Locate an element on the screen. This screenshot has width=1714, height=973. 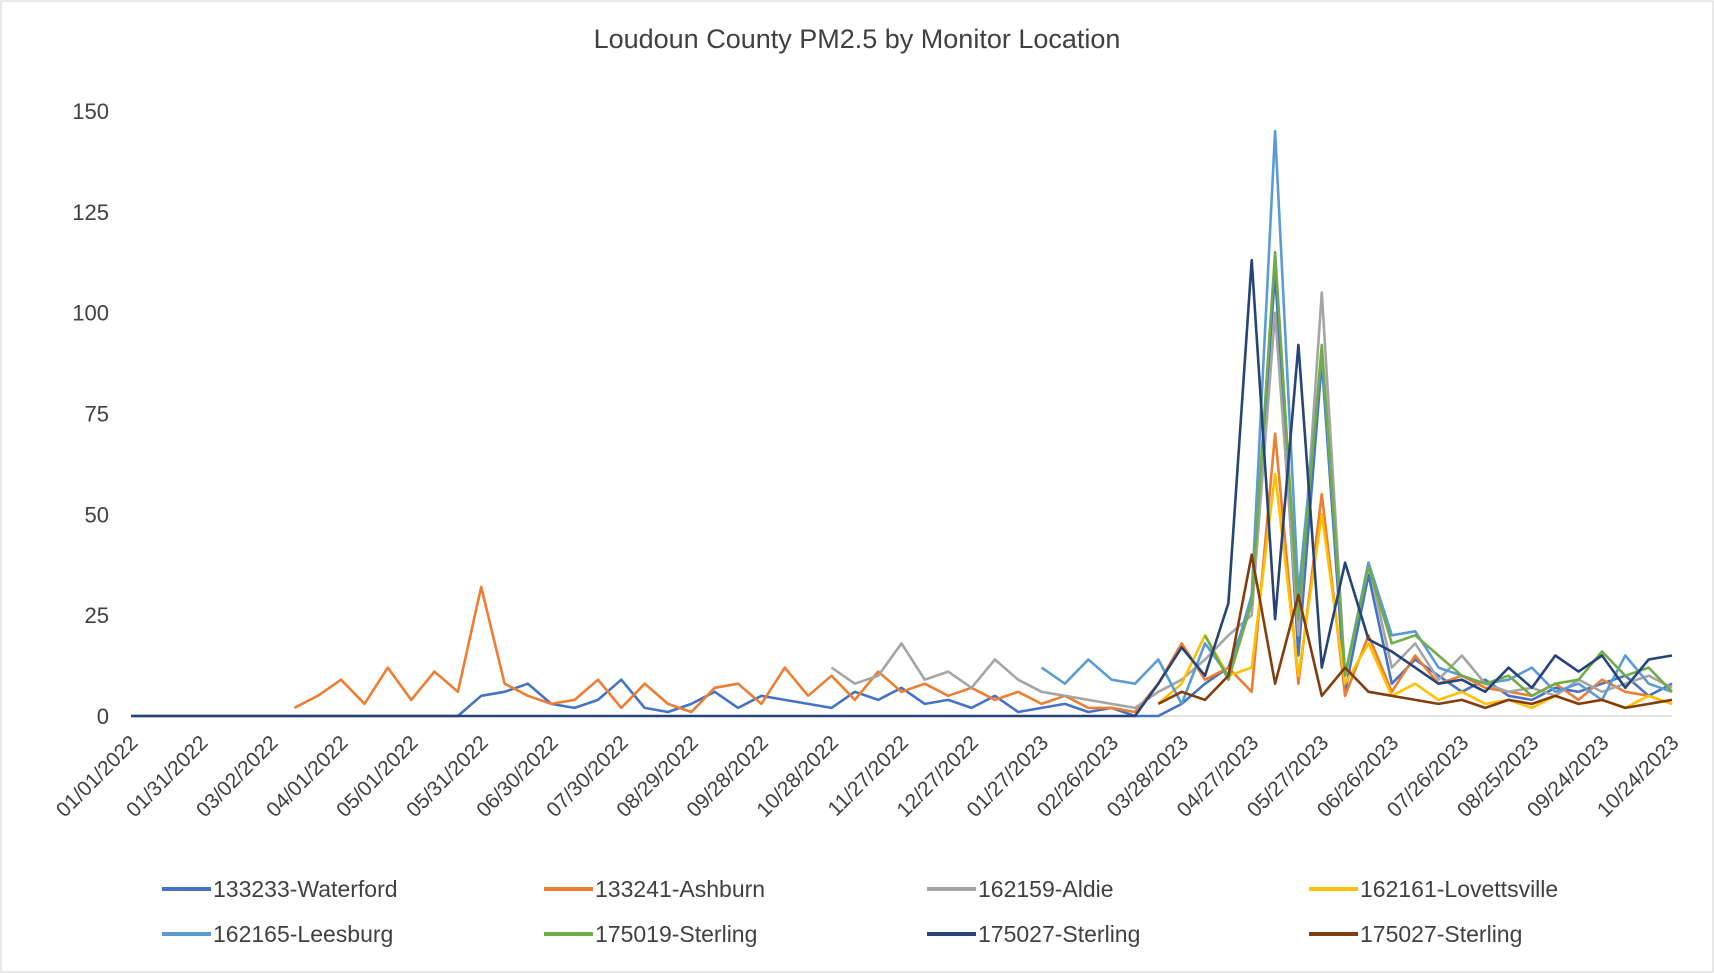
y-tick-label: 0 is located at coordinates (103, 716).